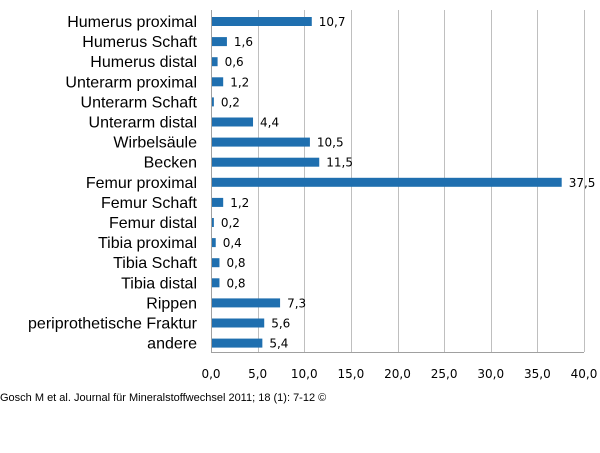 This screenshot has height=453, width=600. What do you see at coordinates (139, 42) in the screenshot?
I see `category-label: Humerus Schaft` at bounding box center [139, 42].